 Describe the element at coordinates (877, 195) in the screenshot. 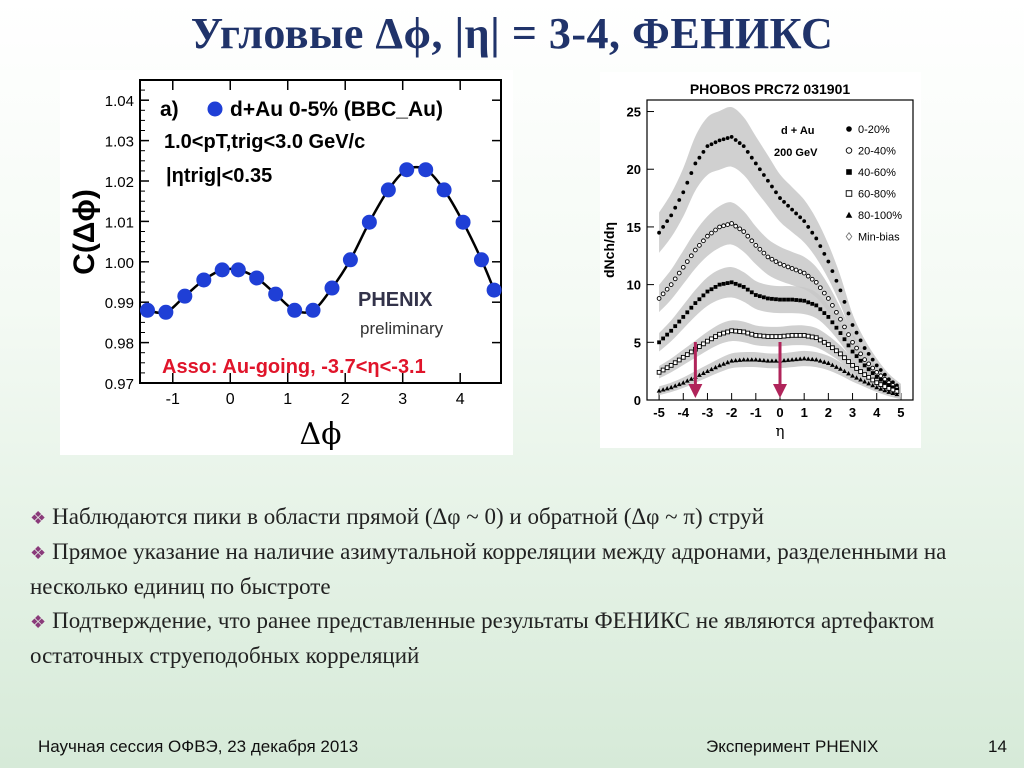

I see `legend-label: 60-80%` at that location.